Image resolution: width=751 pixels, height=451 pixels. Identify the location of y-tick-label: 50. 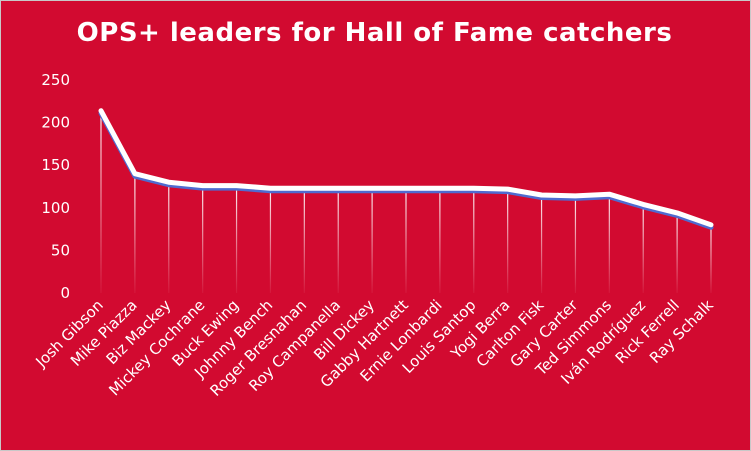
(60, 250).